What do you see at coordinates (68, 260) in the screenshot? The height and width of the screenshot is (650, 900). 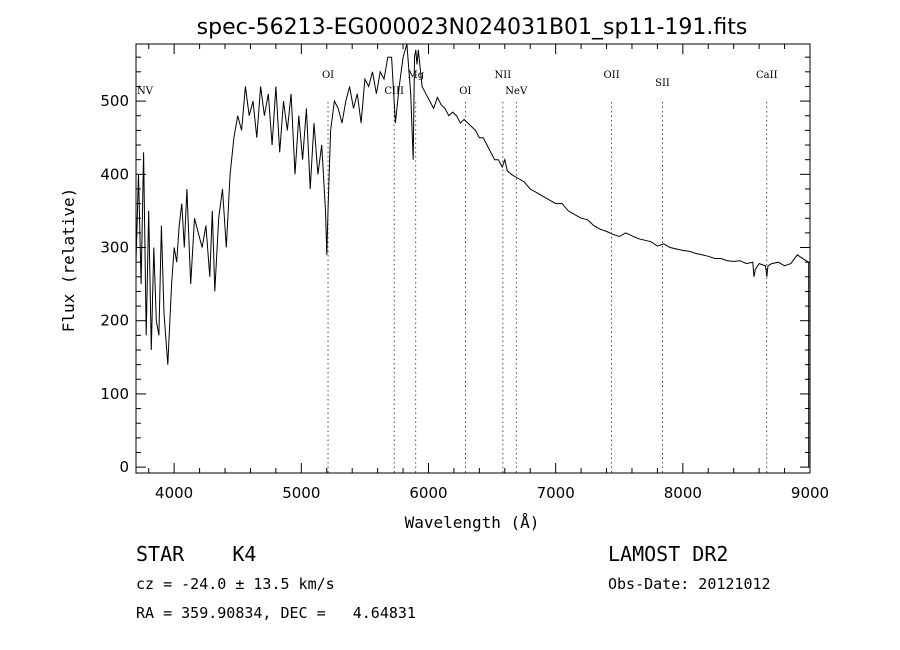 I see `y-axis-label: Flux (relative)` at bounding box center [68, 260].